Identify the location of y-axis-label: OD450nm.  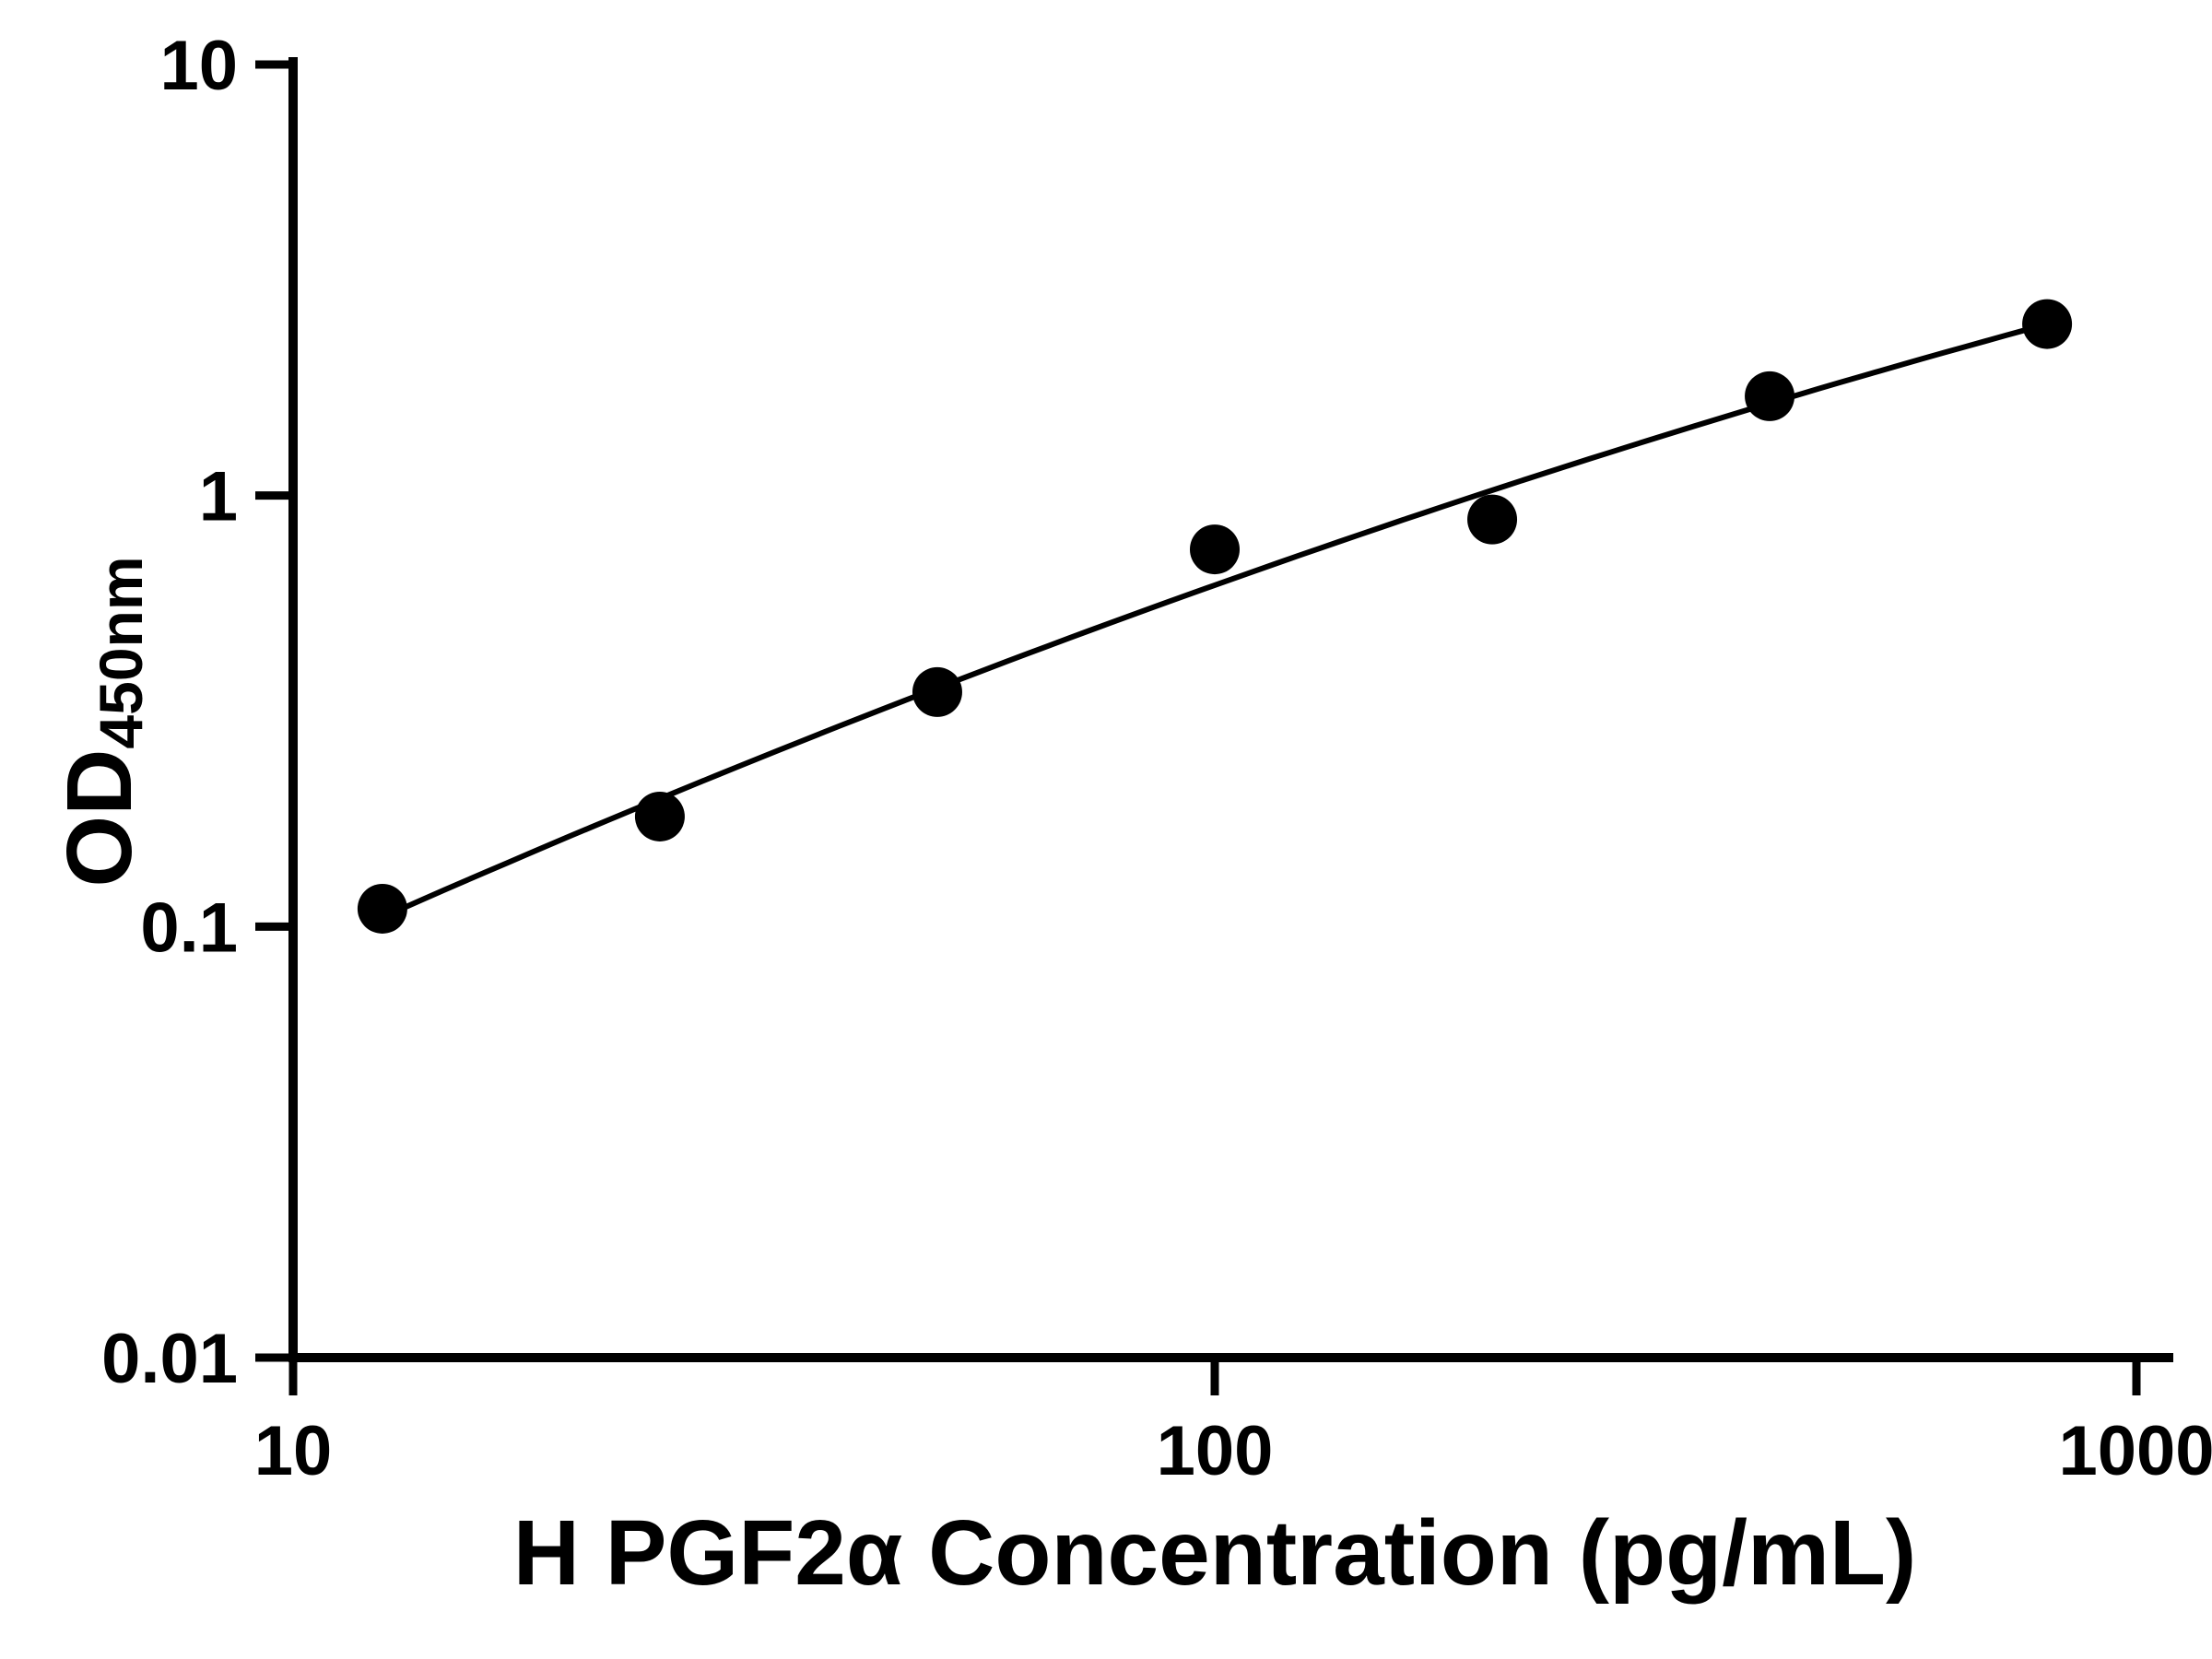
(101, 721).